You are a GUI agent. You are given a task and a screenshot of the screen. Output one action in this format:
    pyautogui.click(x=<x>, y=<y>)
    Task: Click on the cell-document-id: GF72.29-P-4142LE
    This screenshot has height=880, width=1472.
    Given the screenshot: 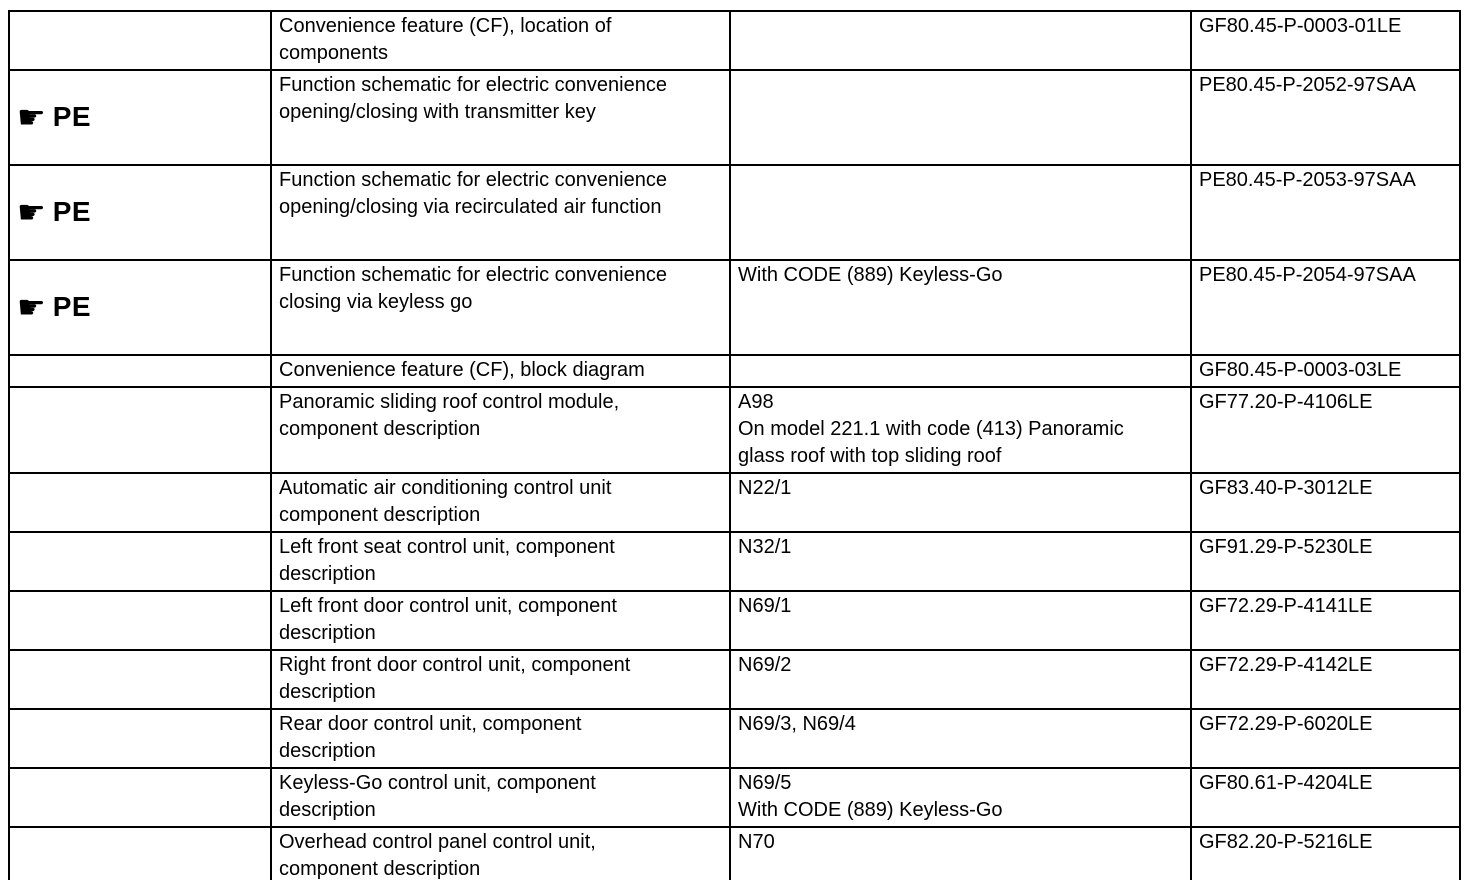 What is the action you would take?
    pyautogui.click(x=1325, y=679)
    